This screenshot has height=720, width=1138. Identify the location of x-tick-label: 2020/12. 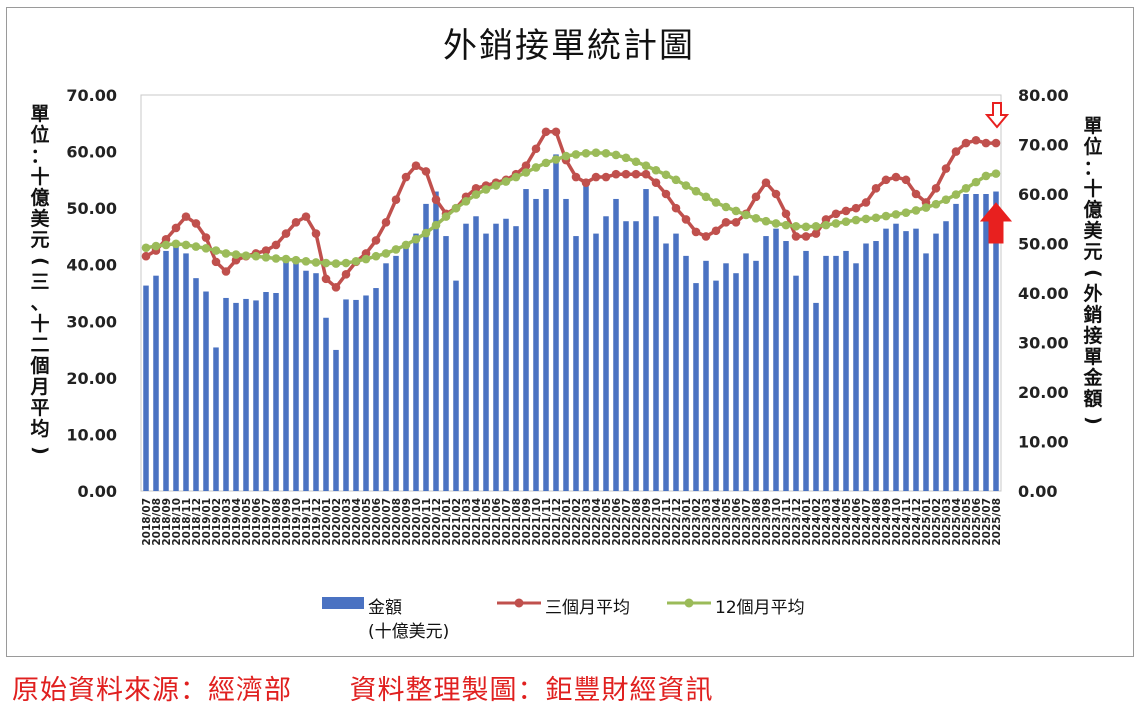
(437, 522).